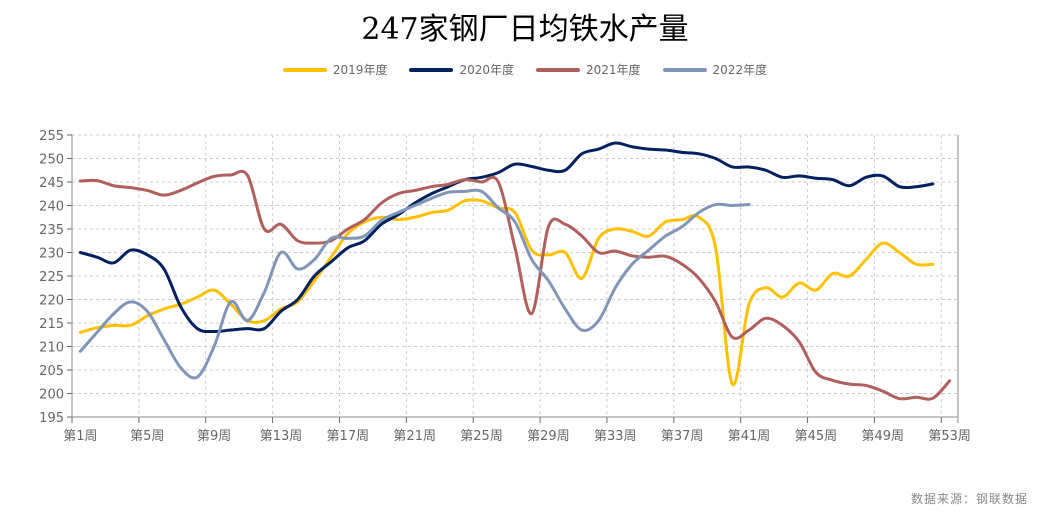  I want to click on y-tick-label: 200, so click(51, 395).